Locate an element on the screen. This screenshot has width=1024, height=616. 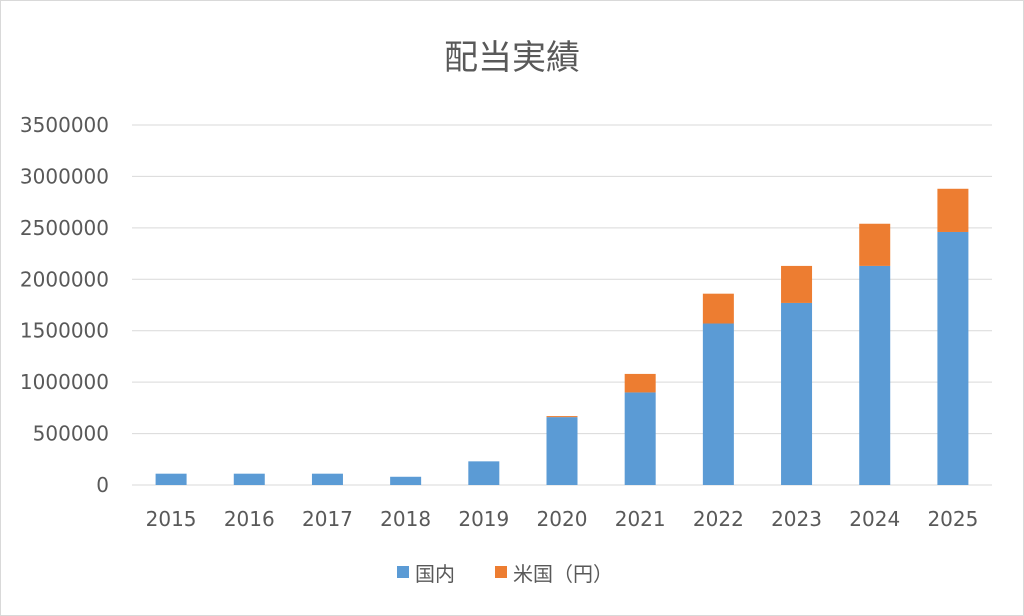
x-tick-label: 2024 is located at coordinates (874, 519).